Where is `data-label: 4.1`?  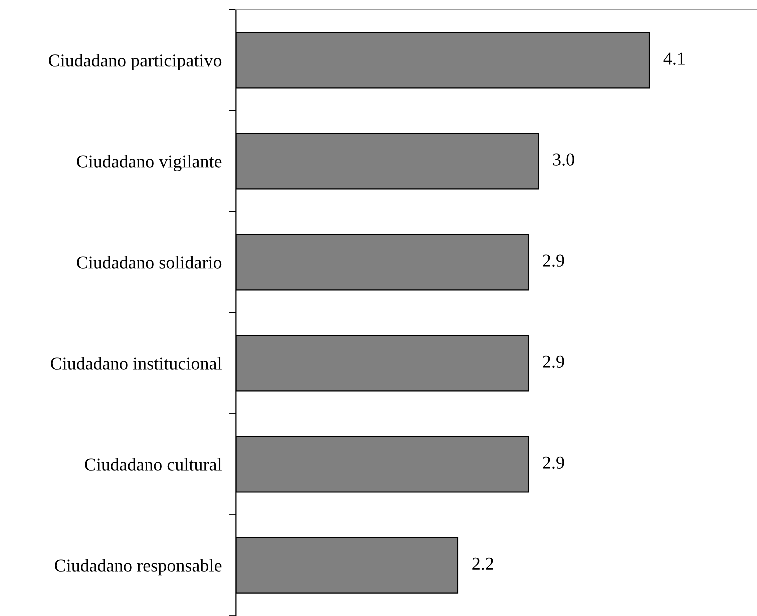
data-label: 4.1 is located at coordinates (674, 58).